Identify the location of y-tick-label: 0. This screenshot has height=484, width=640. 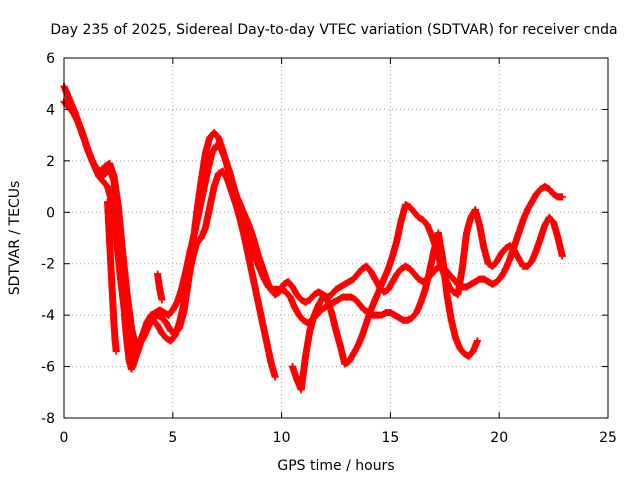
(50, 213).